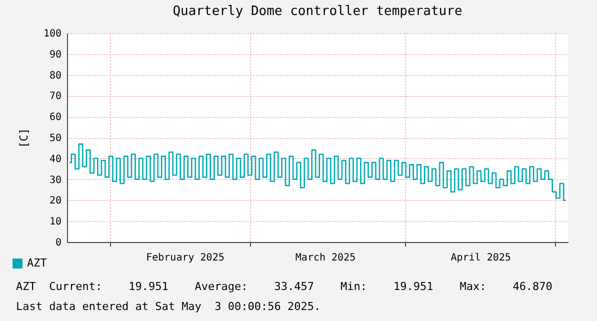 The width and height of the screenshot is (597, 321). Describe the element at coordinates (55, 180) in the screenshot. I see `y-tick-label: 30` at that location.